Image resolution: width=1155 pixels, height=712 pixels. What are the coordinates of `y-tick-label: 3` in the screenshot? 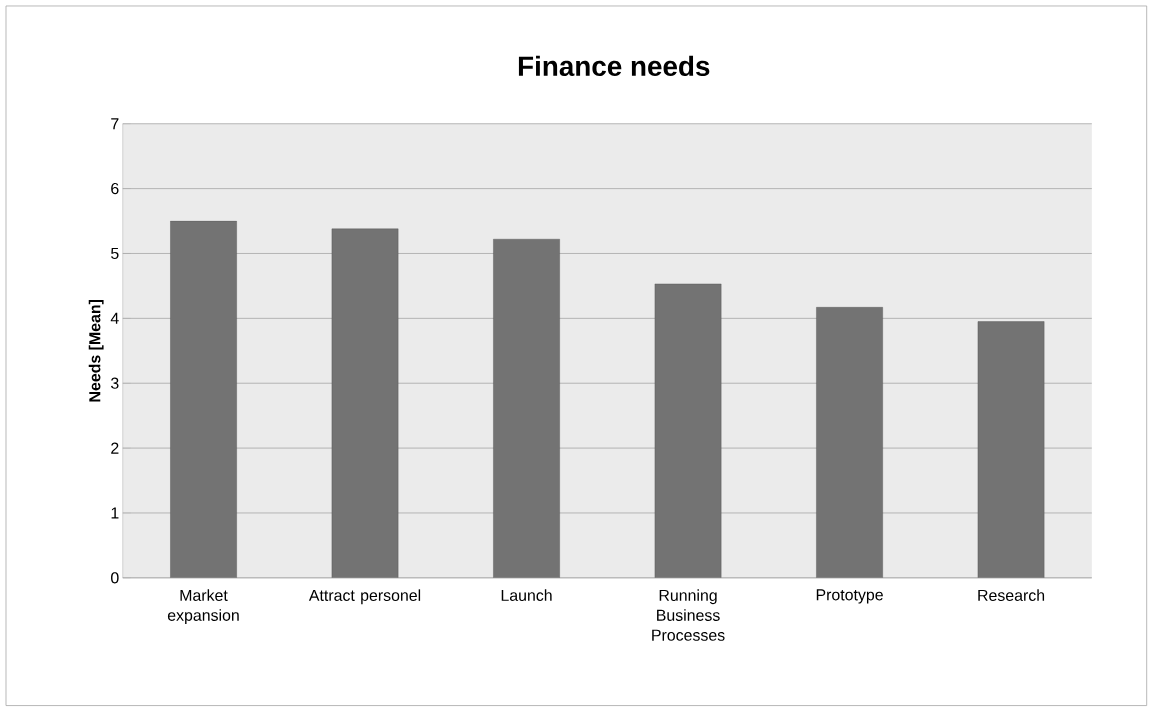 It's located at (115, 383).